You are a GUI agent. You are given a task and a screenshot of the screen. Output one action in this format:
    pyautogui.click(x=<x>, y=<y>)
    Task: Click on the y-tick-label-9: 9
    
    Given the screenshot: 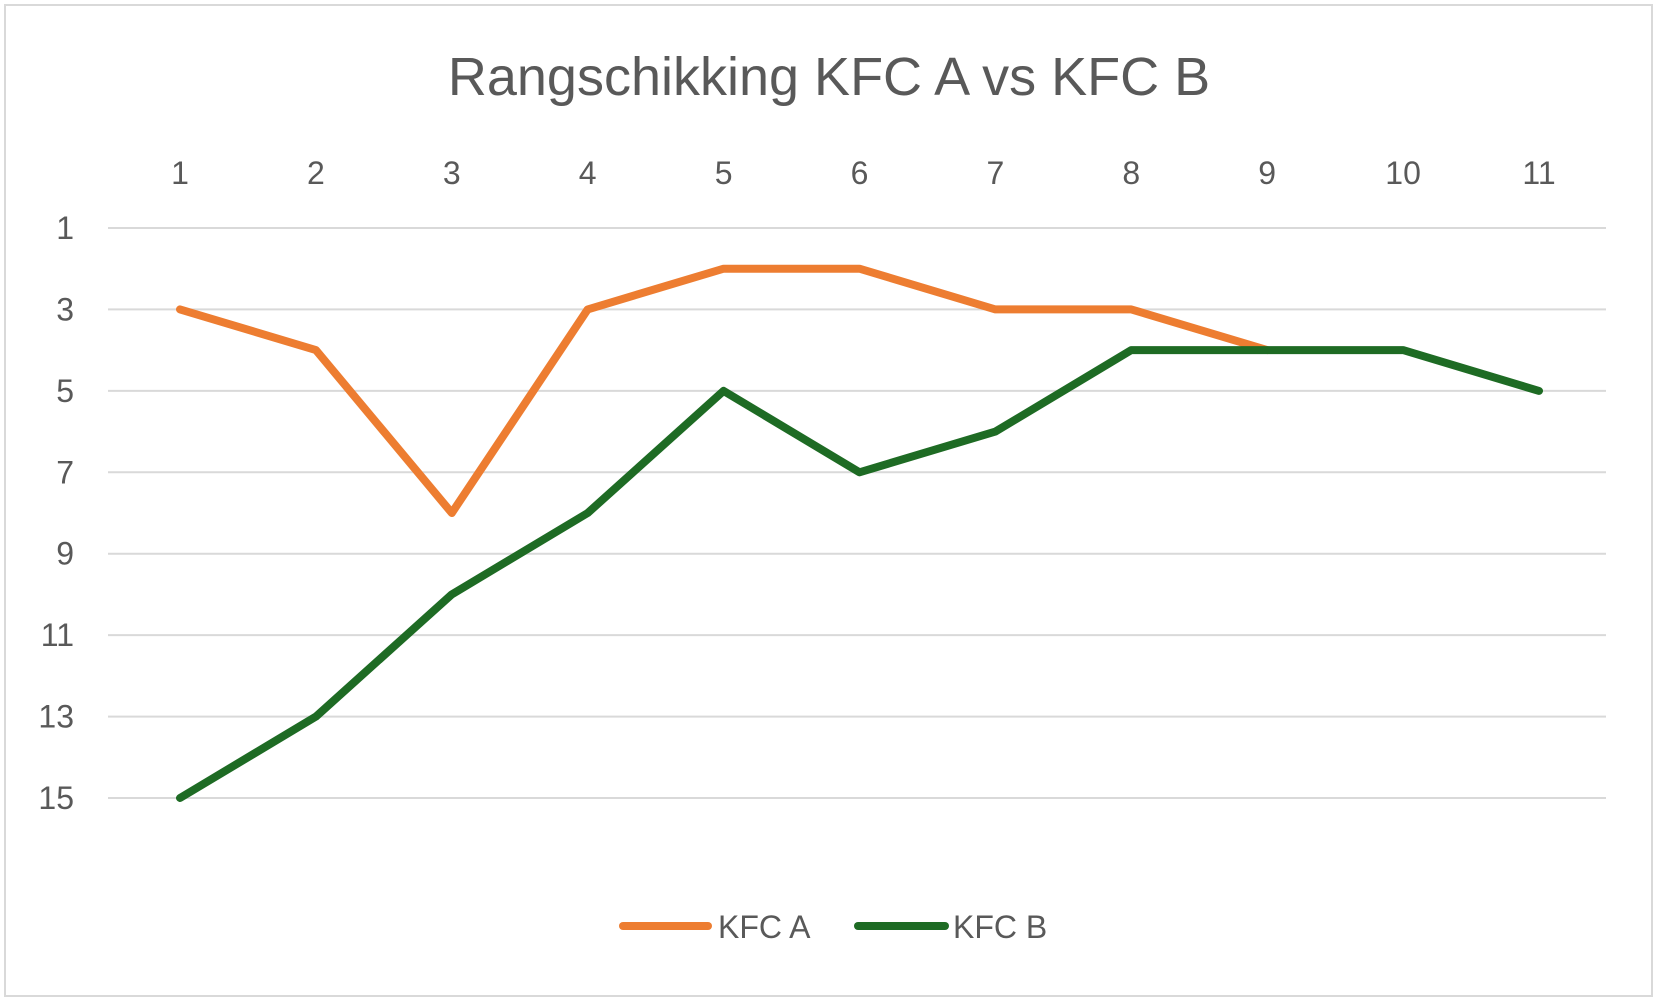 What is the action you would take?
    pyautogui.click(x=65, y=554)
    